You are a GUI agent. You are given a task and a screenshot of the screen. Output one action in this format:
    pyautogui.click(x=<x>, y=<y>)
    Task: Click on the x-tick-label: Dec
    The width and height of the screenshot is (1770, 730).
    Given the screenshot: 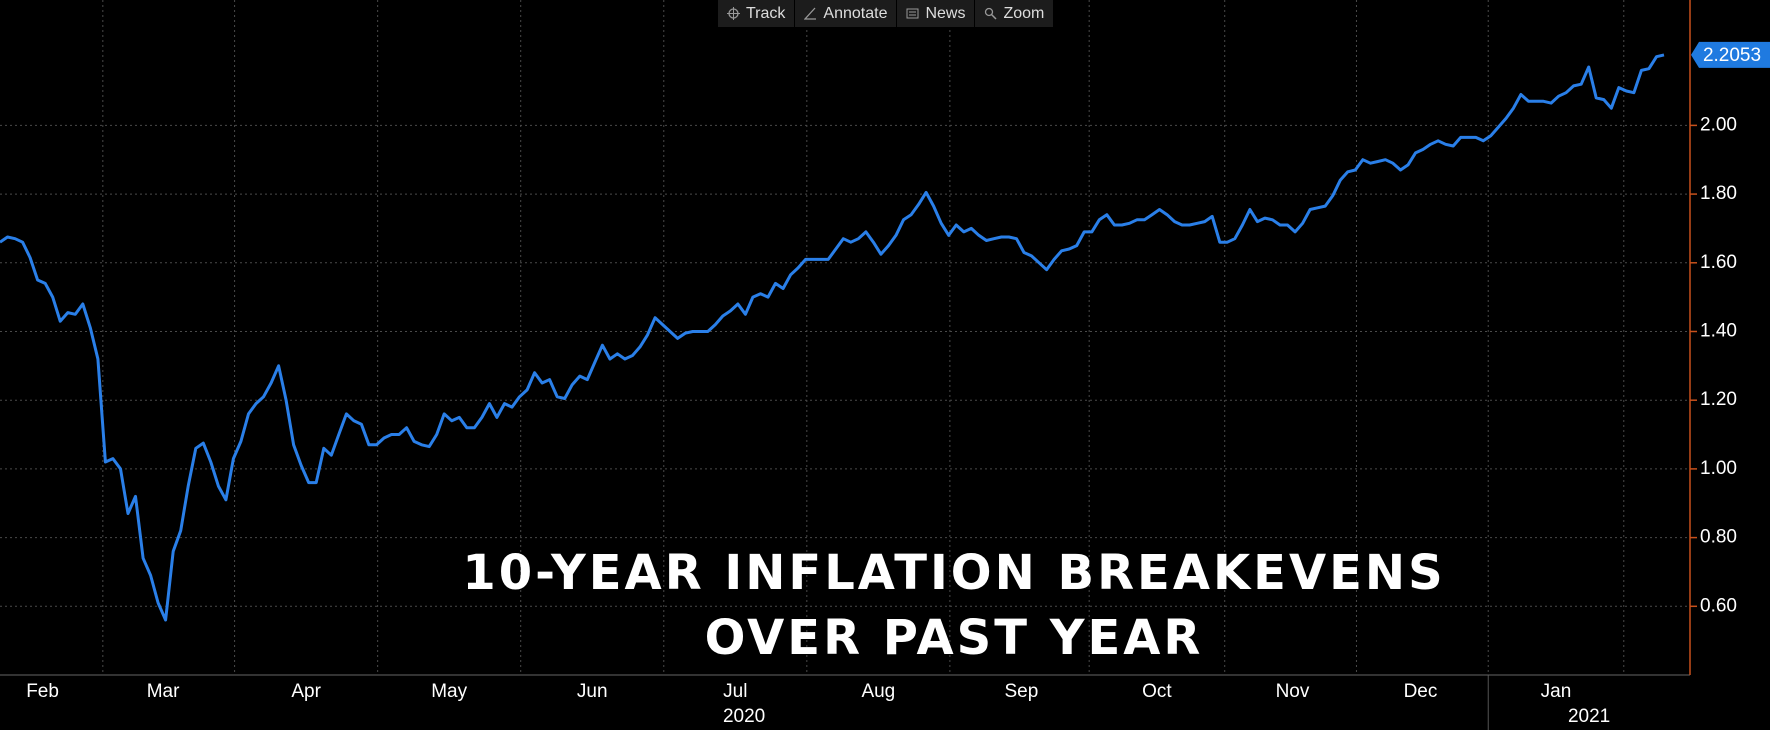 What is the action you would take?
    pyautogui.click(x=1421, y=691)
    